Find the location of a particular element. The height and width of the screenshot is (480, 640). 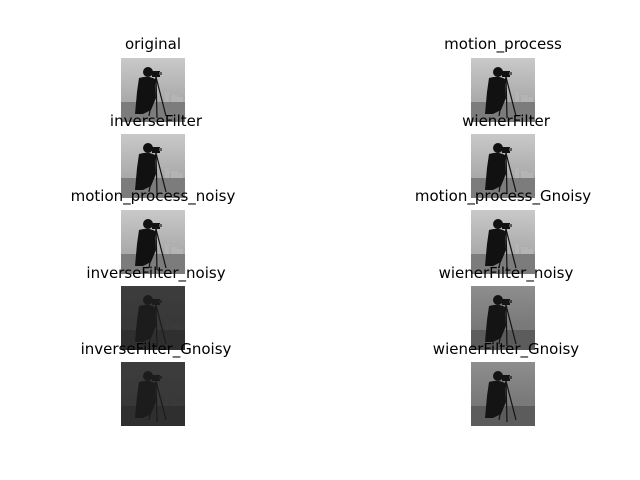

panel-title-original: original is located at coordinates (153, 44).